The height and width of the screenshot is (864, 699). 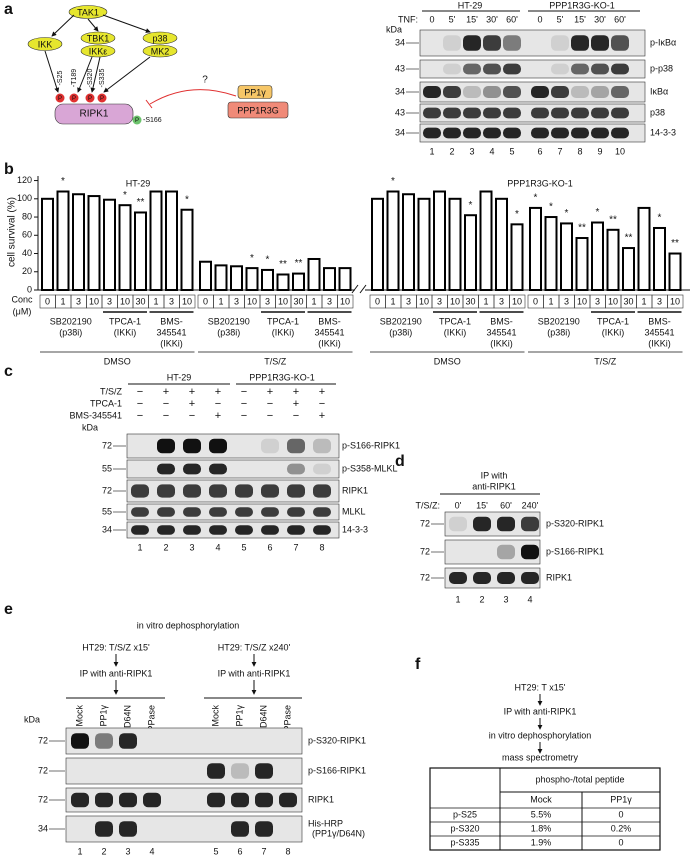 What do you see at coordinates (506, 505) in the screenshot?
I see `label: 60'` at bounding box center [506, 505].